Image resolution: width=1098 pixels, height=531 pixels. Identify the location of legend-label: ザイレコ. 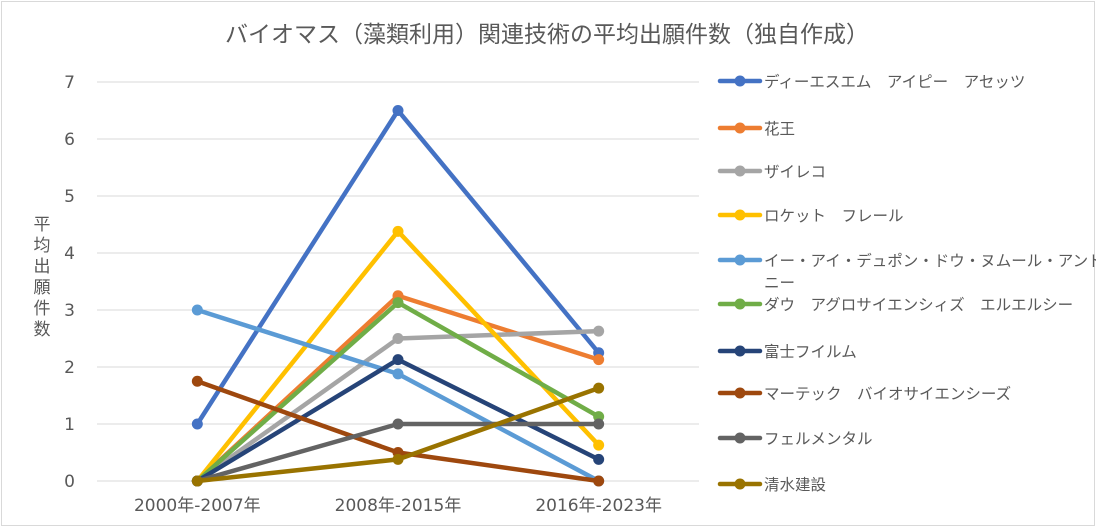
(795, 172).